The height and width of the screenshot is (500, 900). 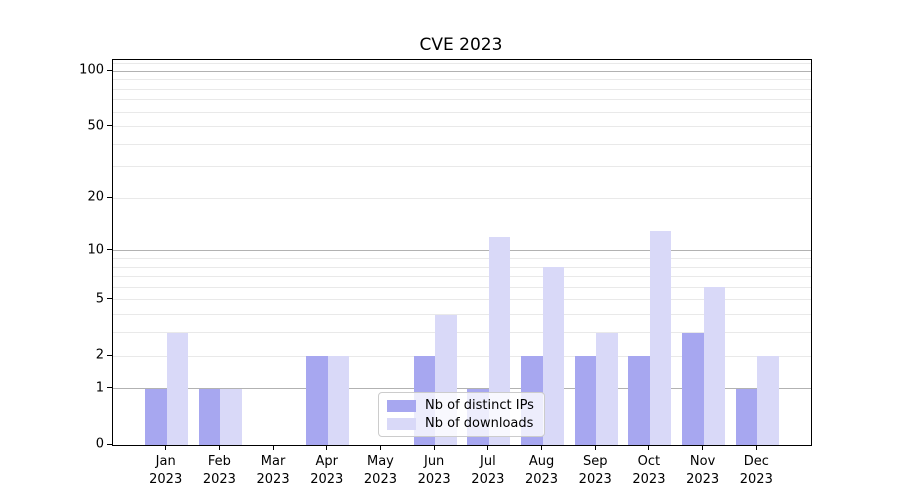 What do you see at coordinates (95, 126) in the screenshot?
I see `y-tick-label-50: 50` at bounding box center [95, 126].